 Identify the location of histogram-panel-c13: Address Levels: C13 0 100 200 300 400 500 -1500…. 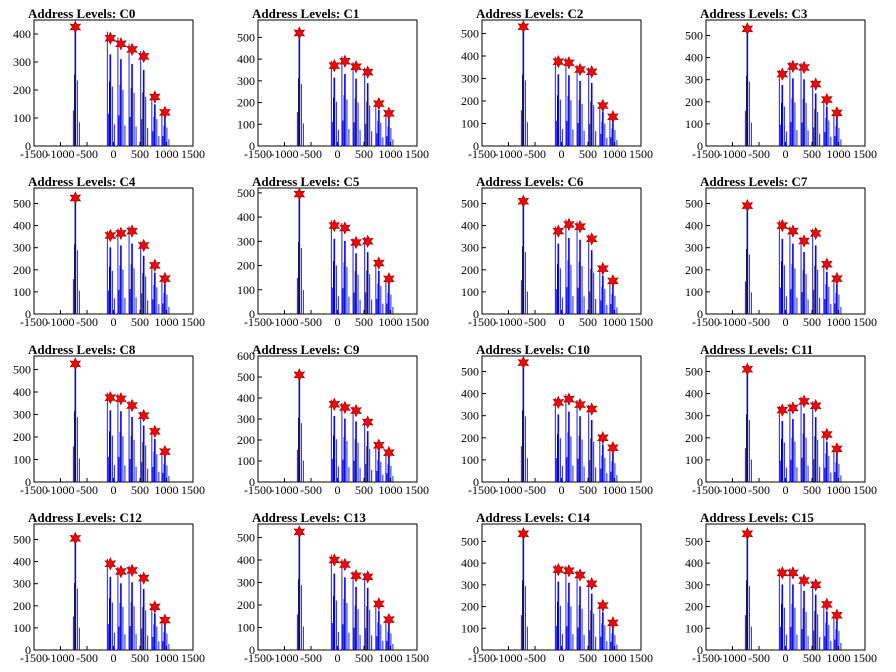
(336, 588).